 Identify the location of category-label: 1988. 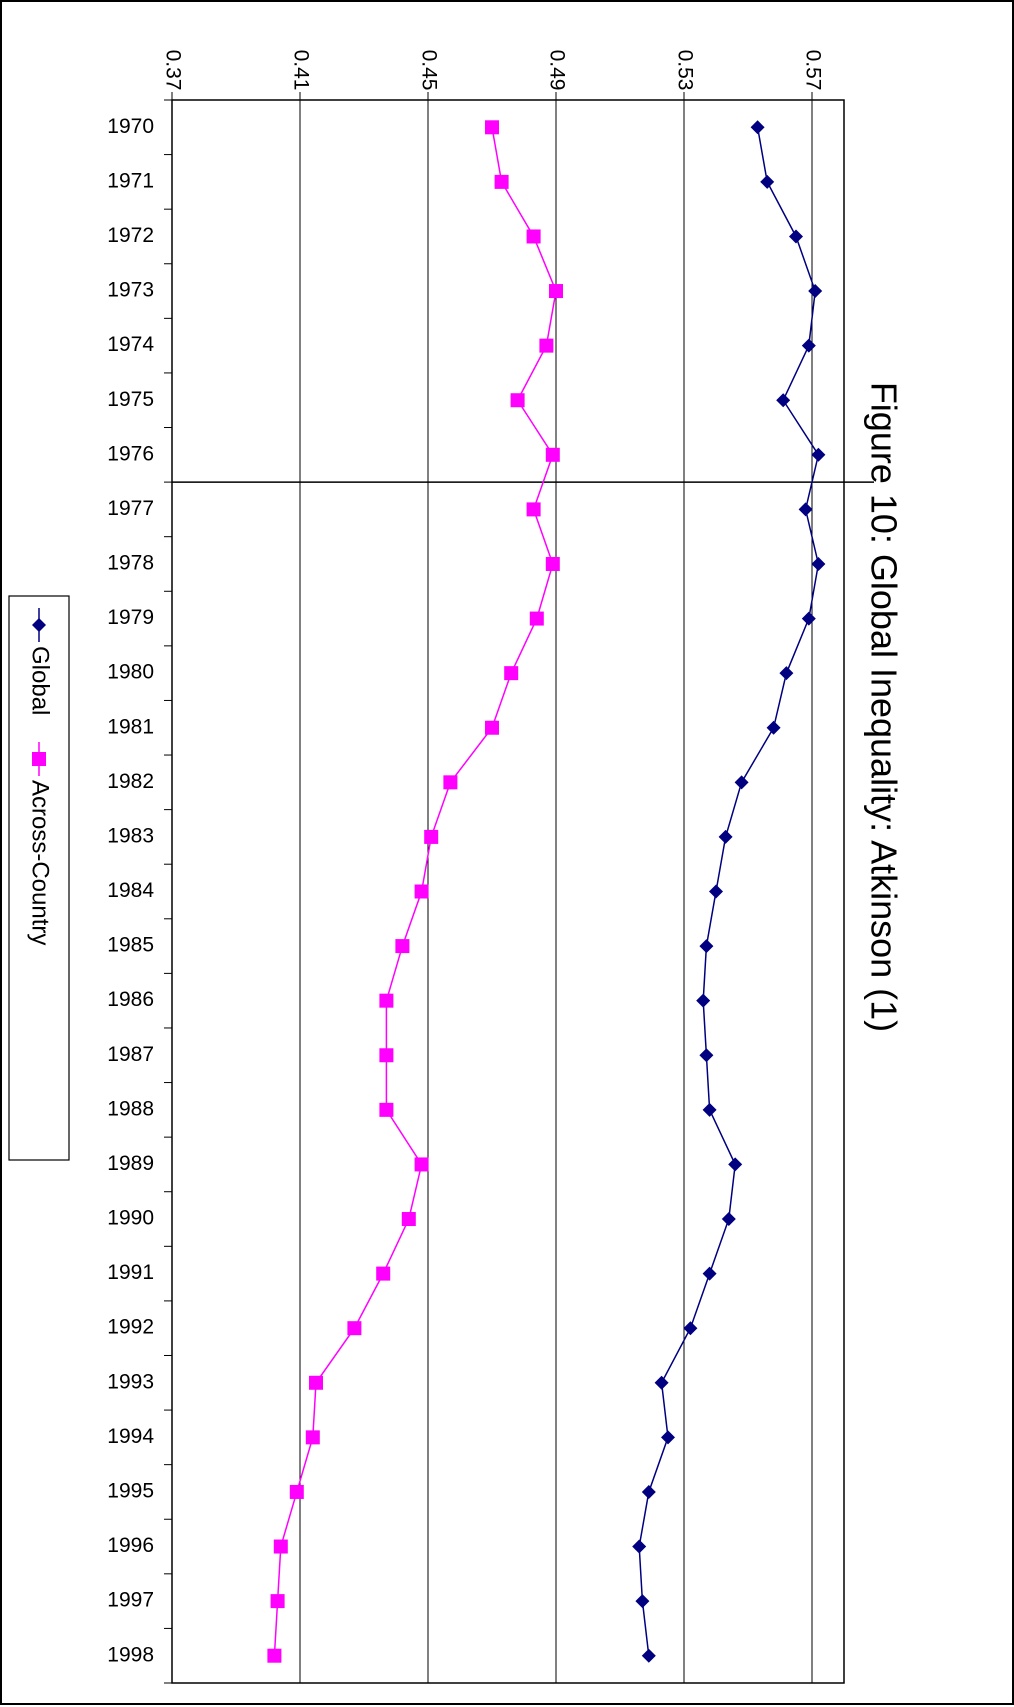
(130, 1108).